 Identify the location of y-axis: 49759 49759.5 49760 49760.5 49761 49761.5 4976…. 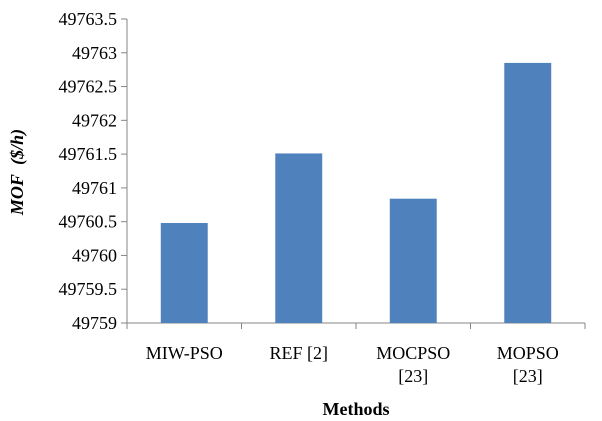
(93, 171).